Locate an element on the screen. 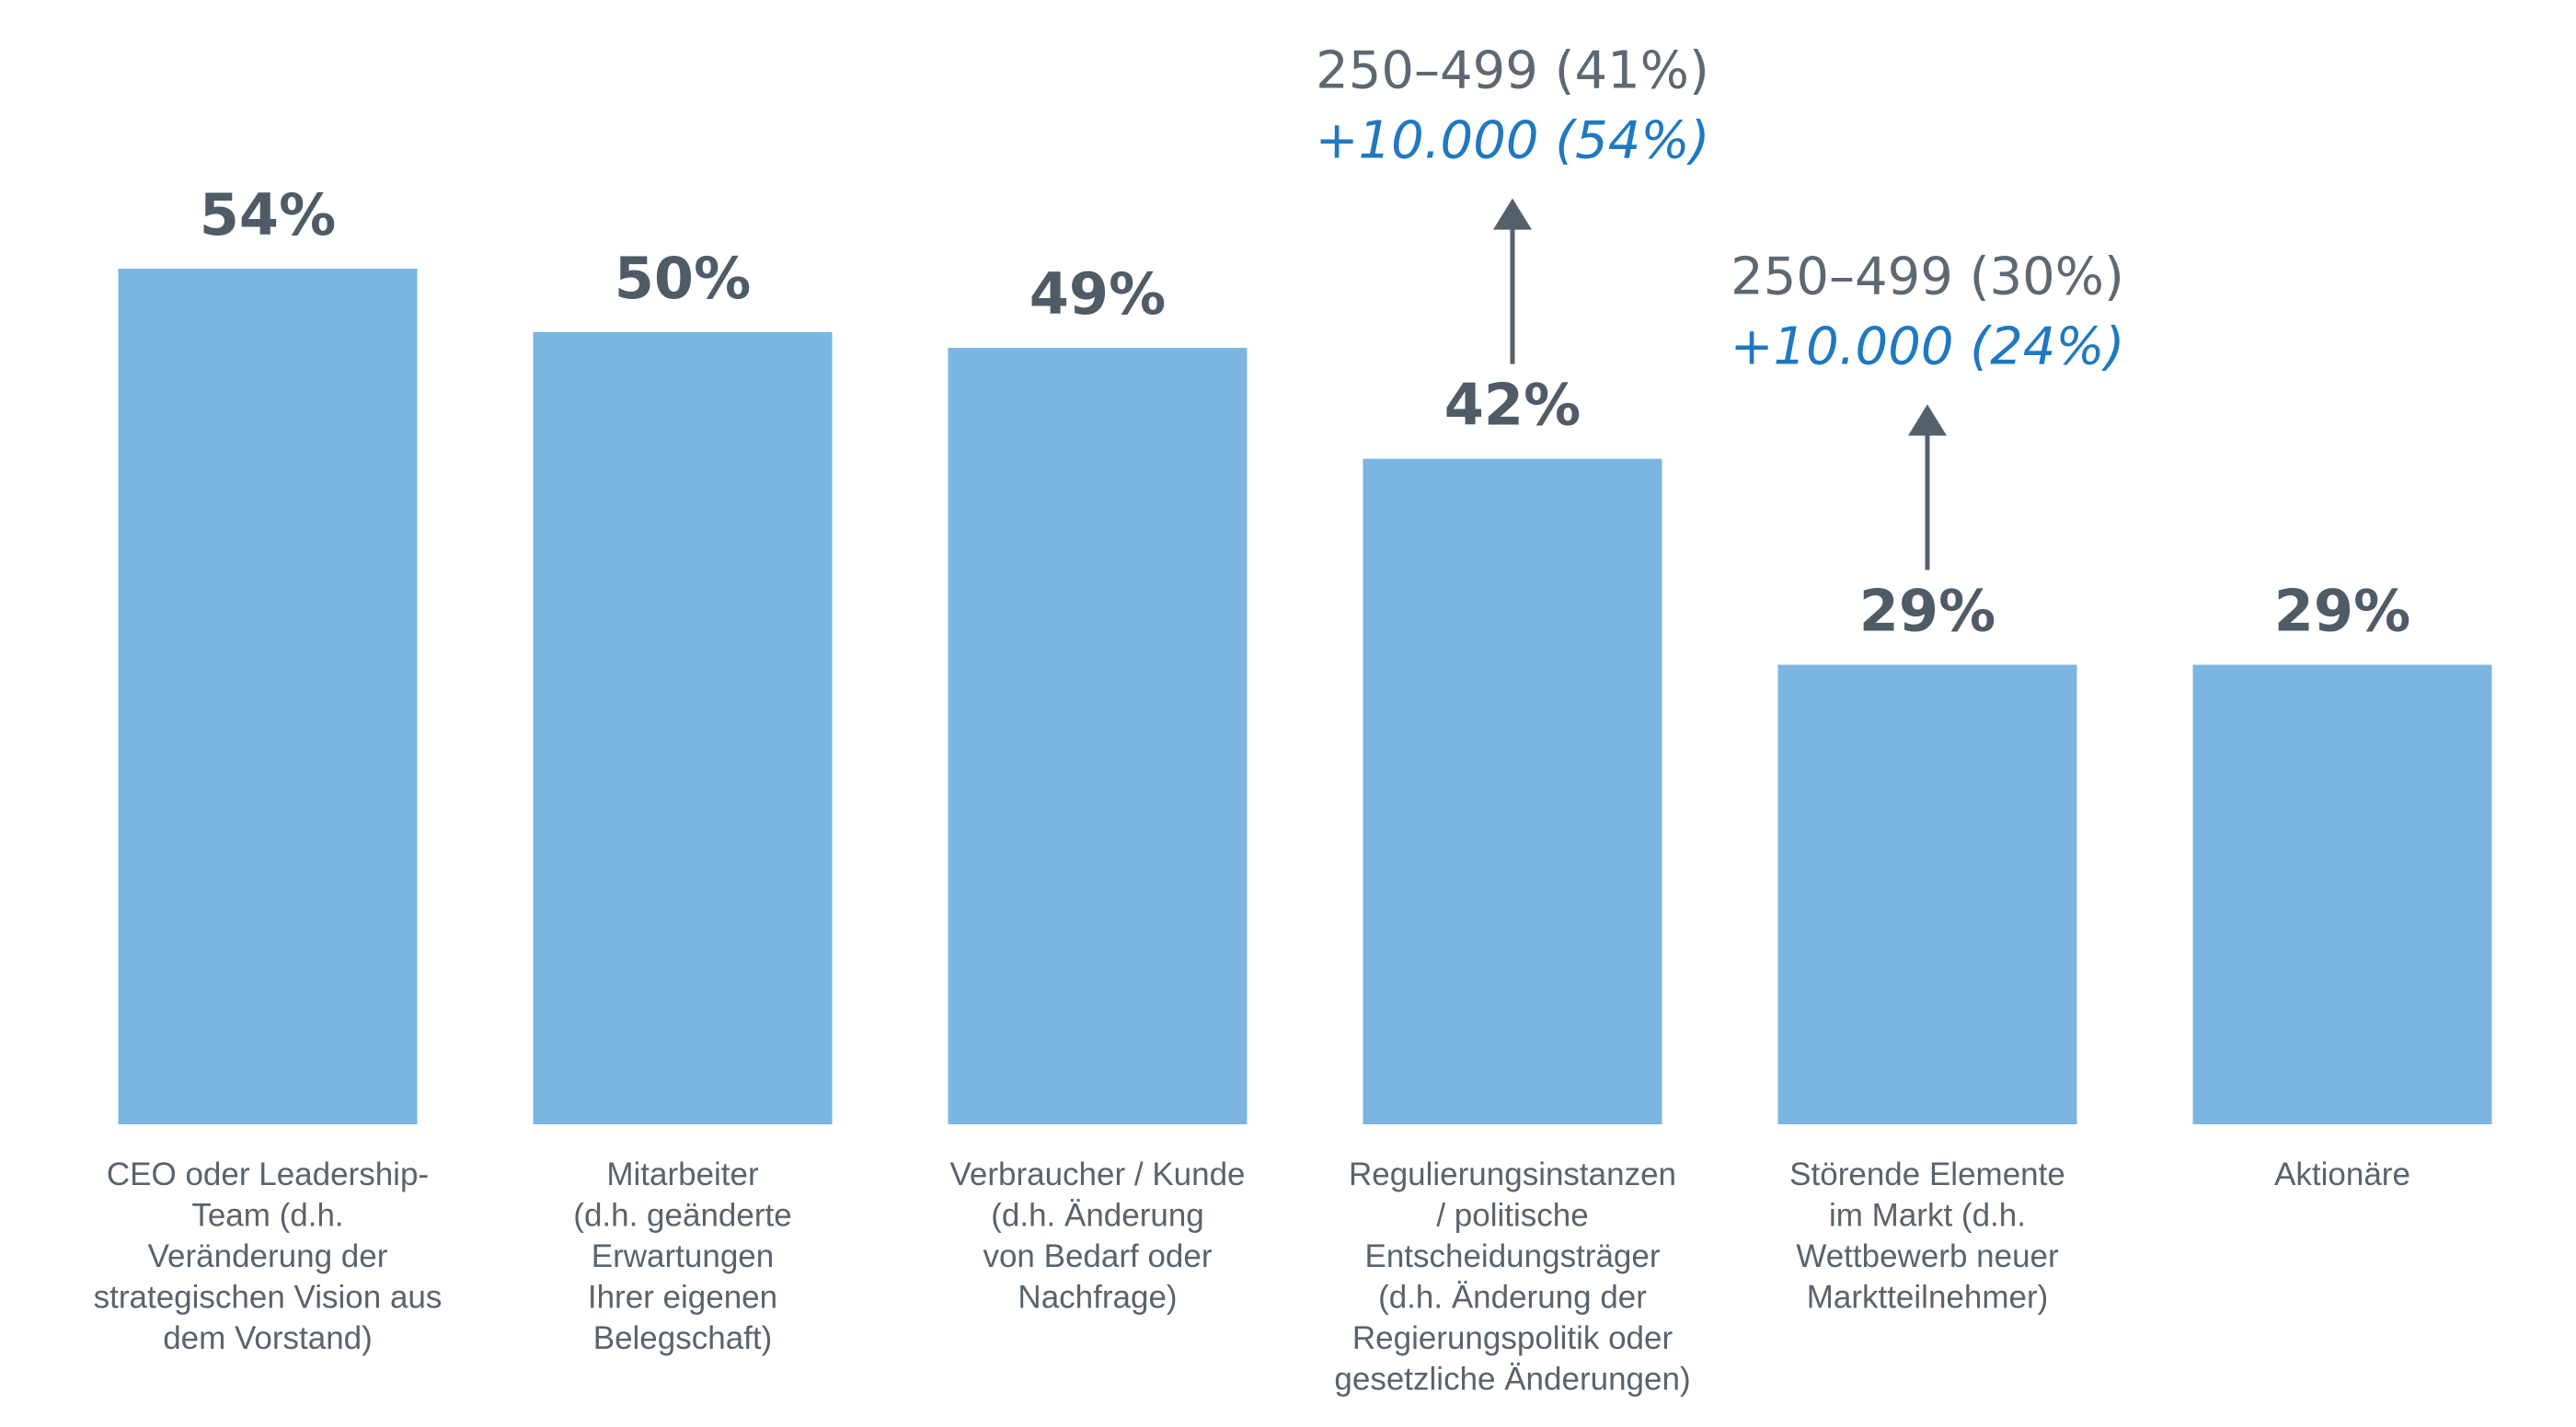 Image resolution: width=2576 pixels, height=1427 pixels. bar-value-label: 49% is located at coordinates (1097, 294).